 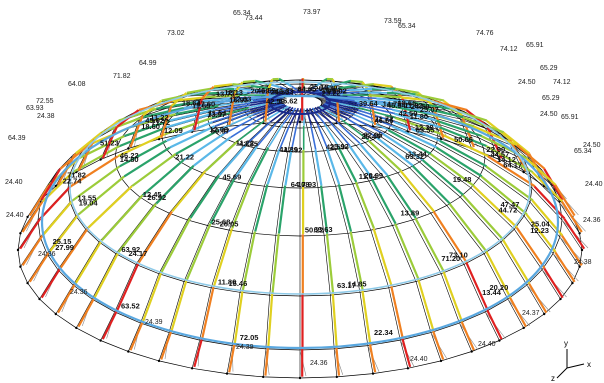 I want to click on rim-label: 73.02, so click(x=176, y=33).